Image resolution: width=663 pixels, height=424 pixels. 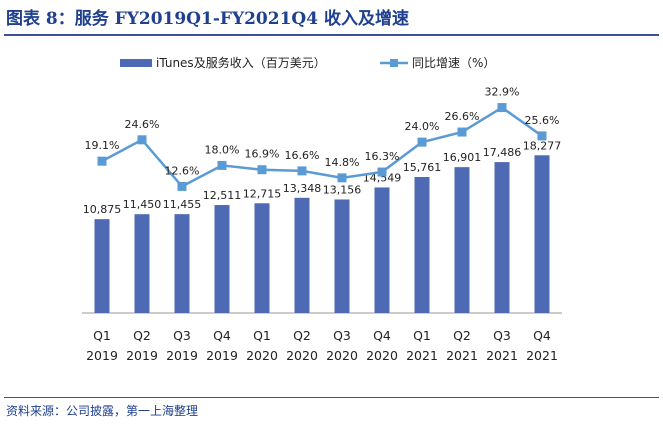 What do you see at coordinates (102, 209) in the screenshot?
I see `bar-value-label: 10,875` at bounding box center [102, 209].